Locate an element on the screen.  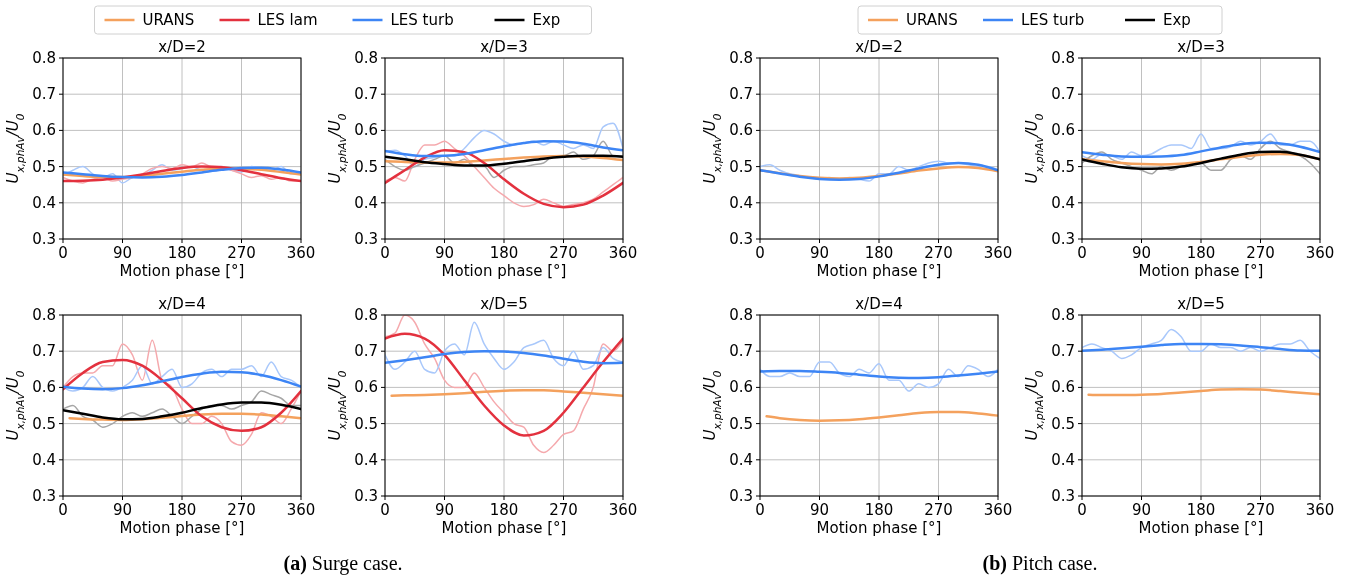
legend-label: LES lam is located at coordinates (287, 20).